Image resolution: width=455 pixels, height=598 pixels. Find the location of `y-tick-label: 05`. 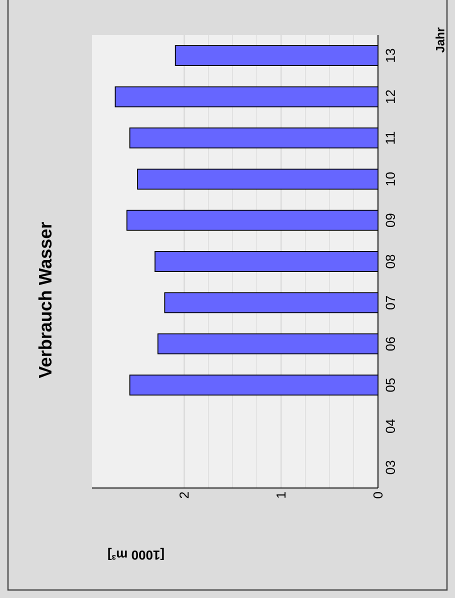

y-tick-label: 05 is located at coordinates (390, 385).